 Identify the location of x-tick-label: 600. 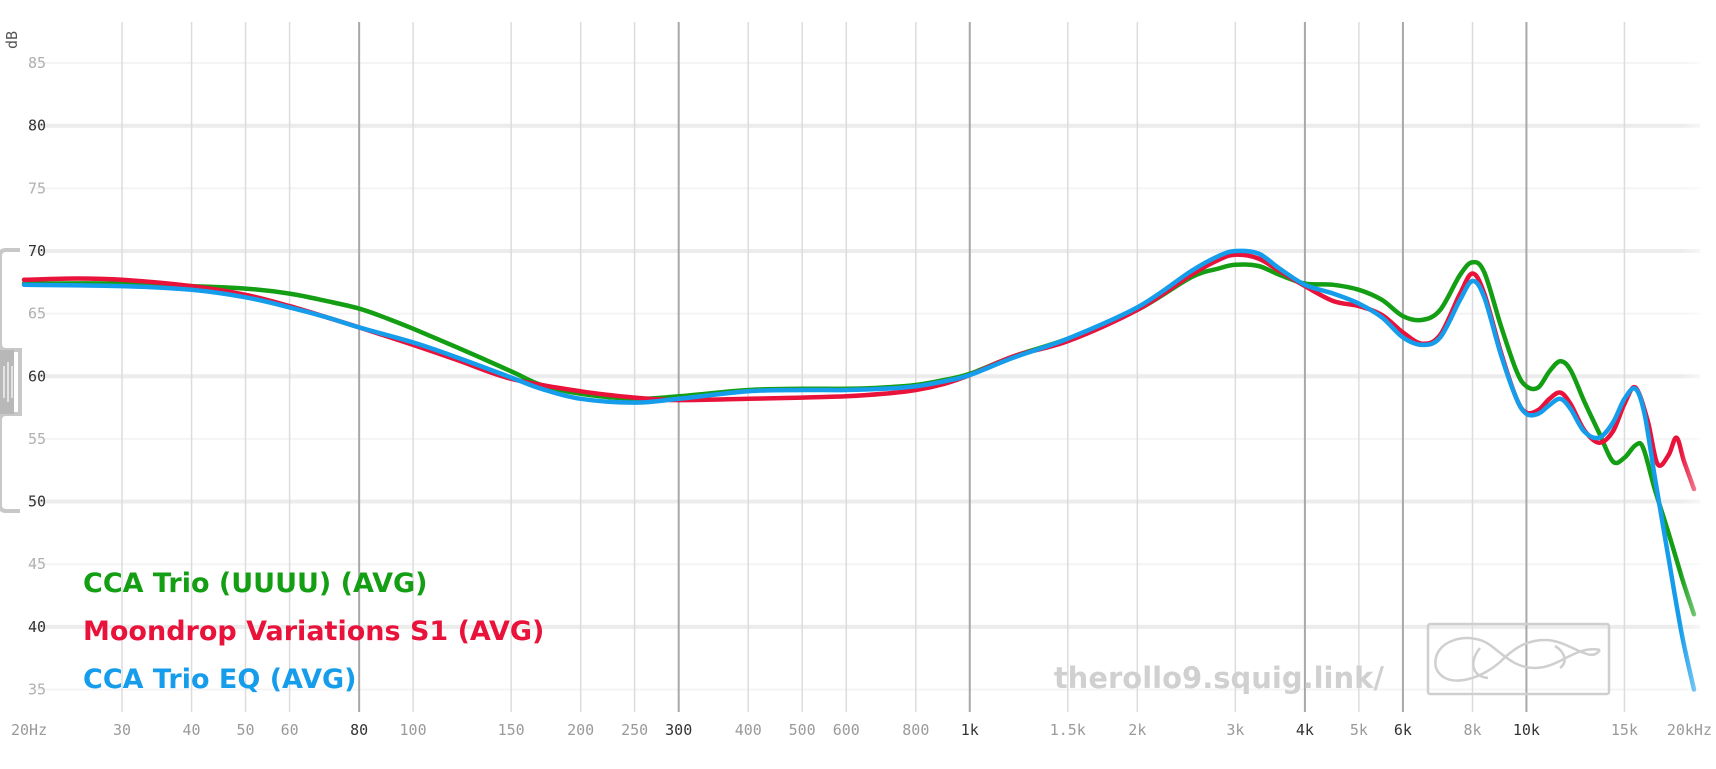
(846, 730).